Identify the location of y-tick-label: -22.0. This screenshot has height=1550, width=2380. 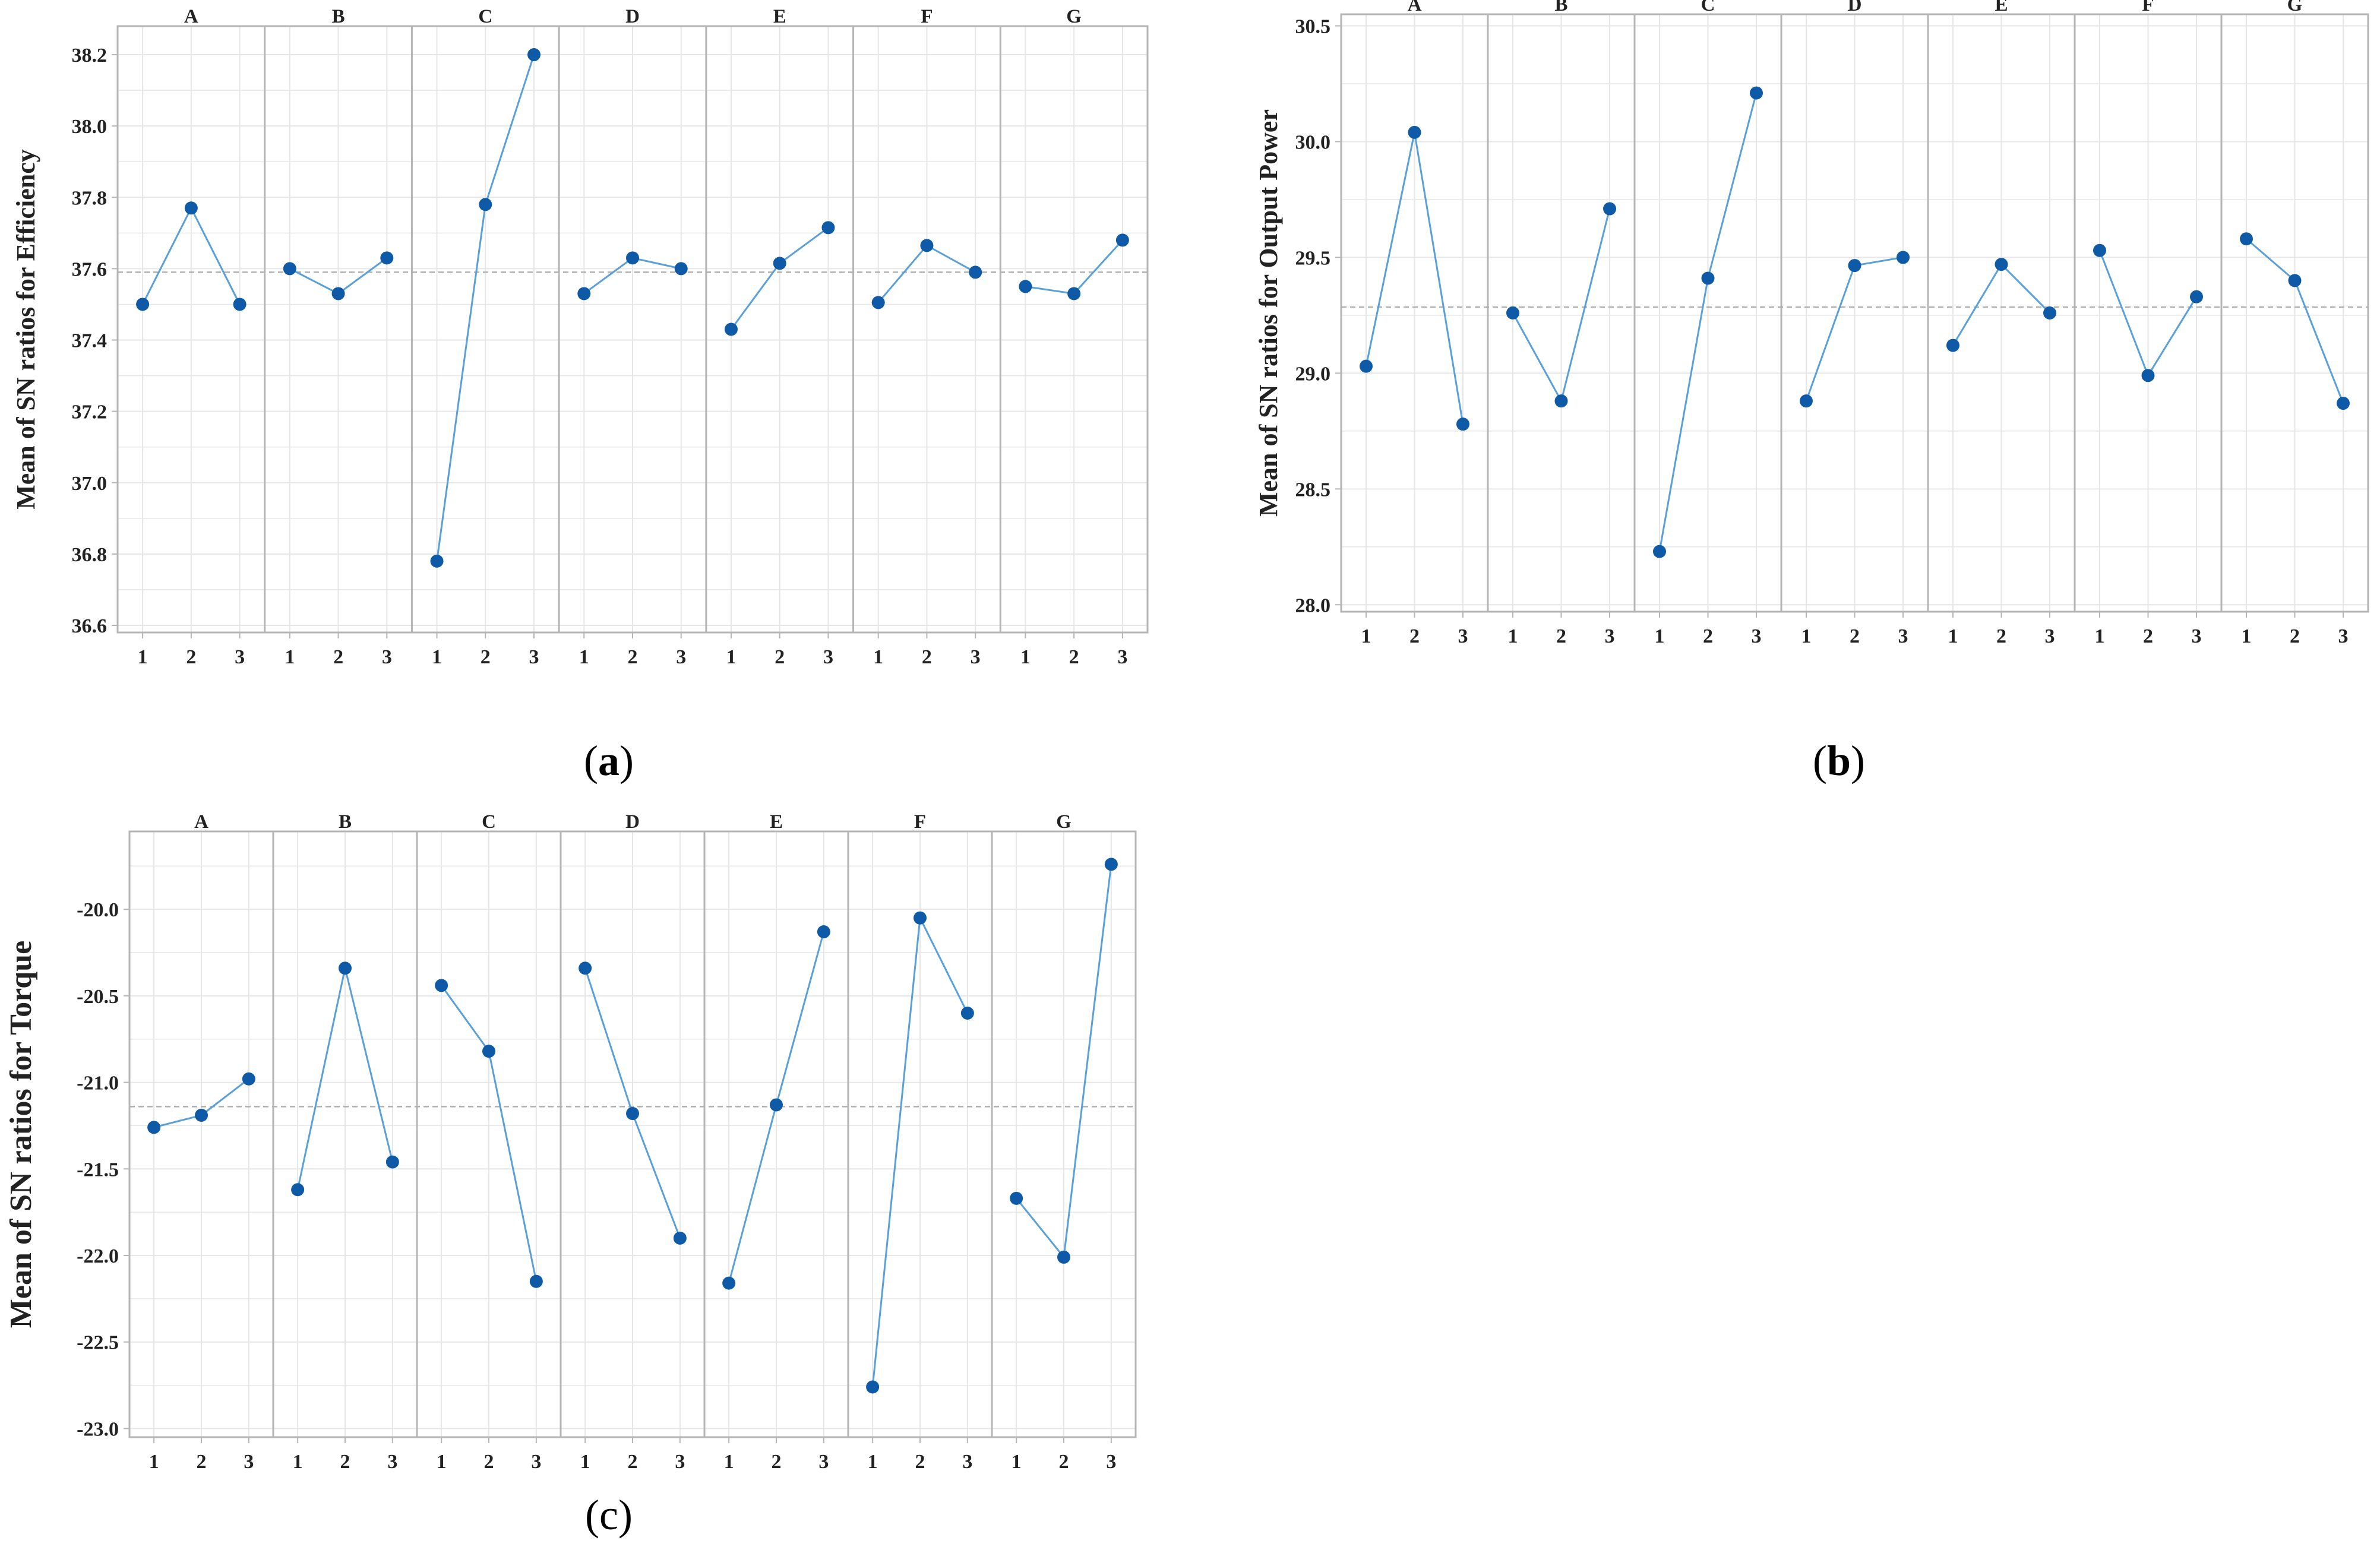
(98, 1256).